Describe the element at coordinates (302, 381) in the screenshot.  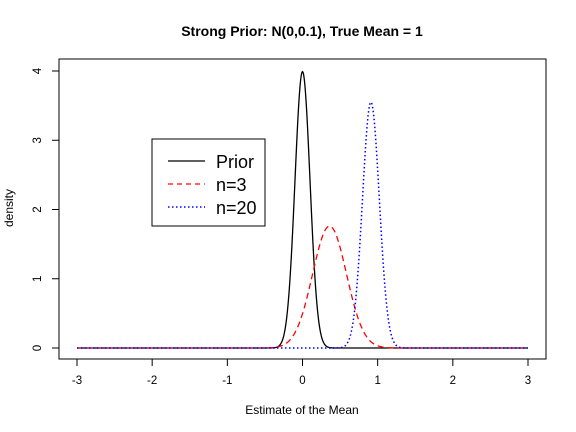
I see `x-tick-label: 0` at that location.